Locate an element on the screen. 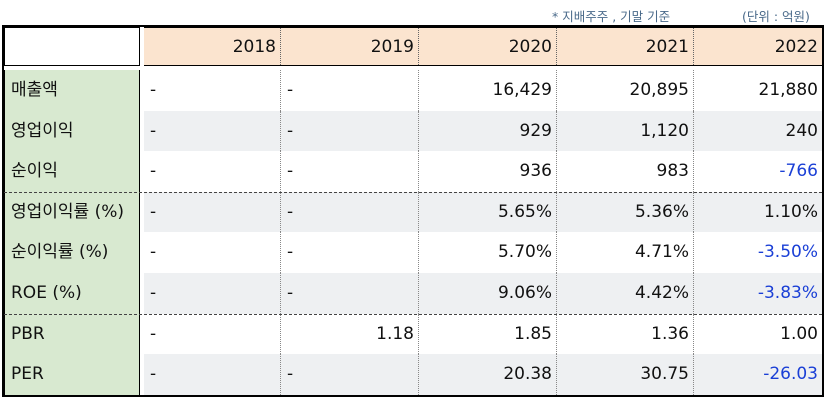  year-header: 2020 is located at coordinates (487, 47).